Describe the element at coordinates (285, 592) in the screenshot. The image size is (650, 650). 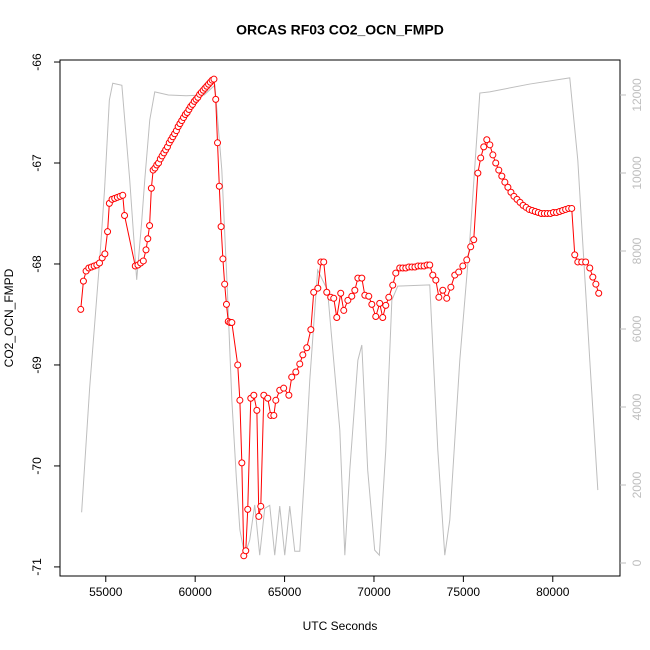
I see `x-tick-label: 65000` at that location.